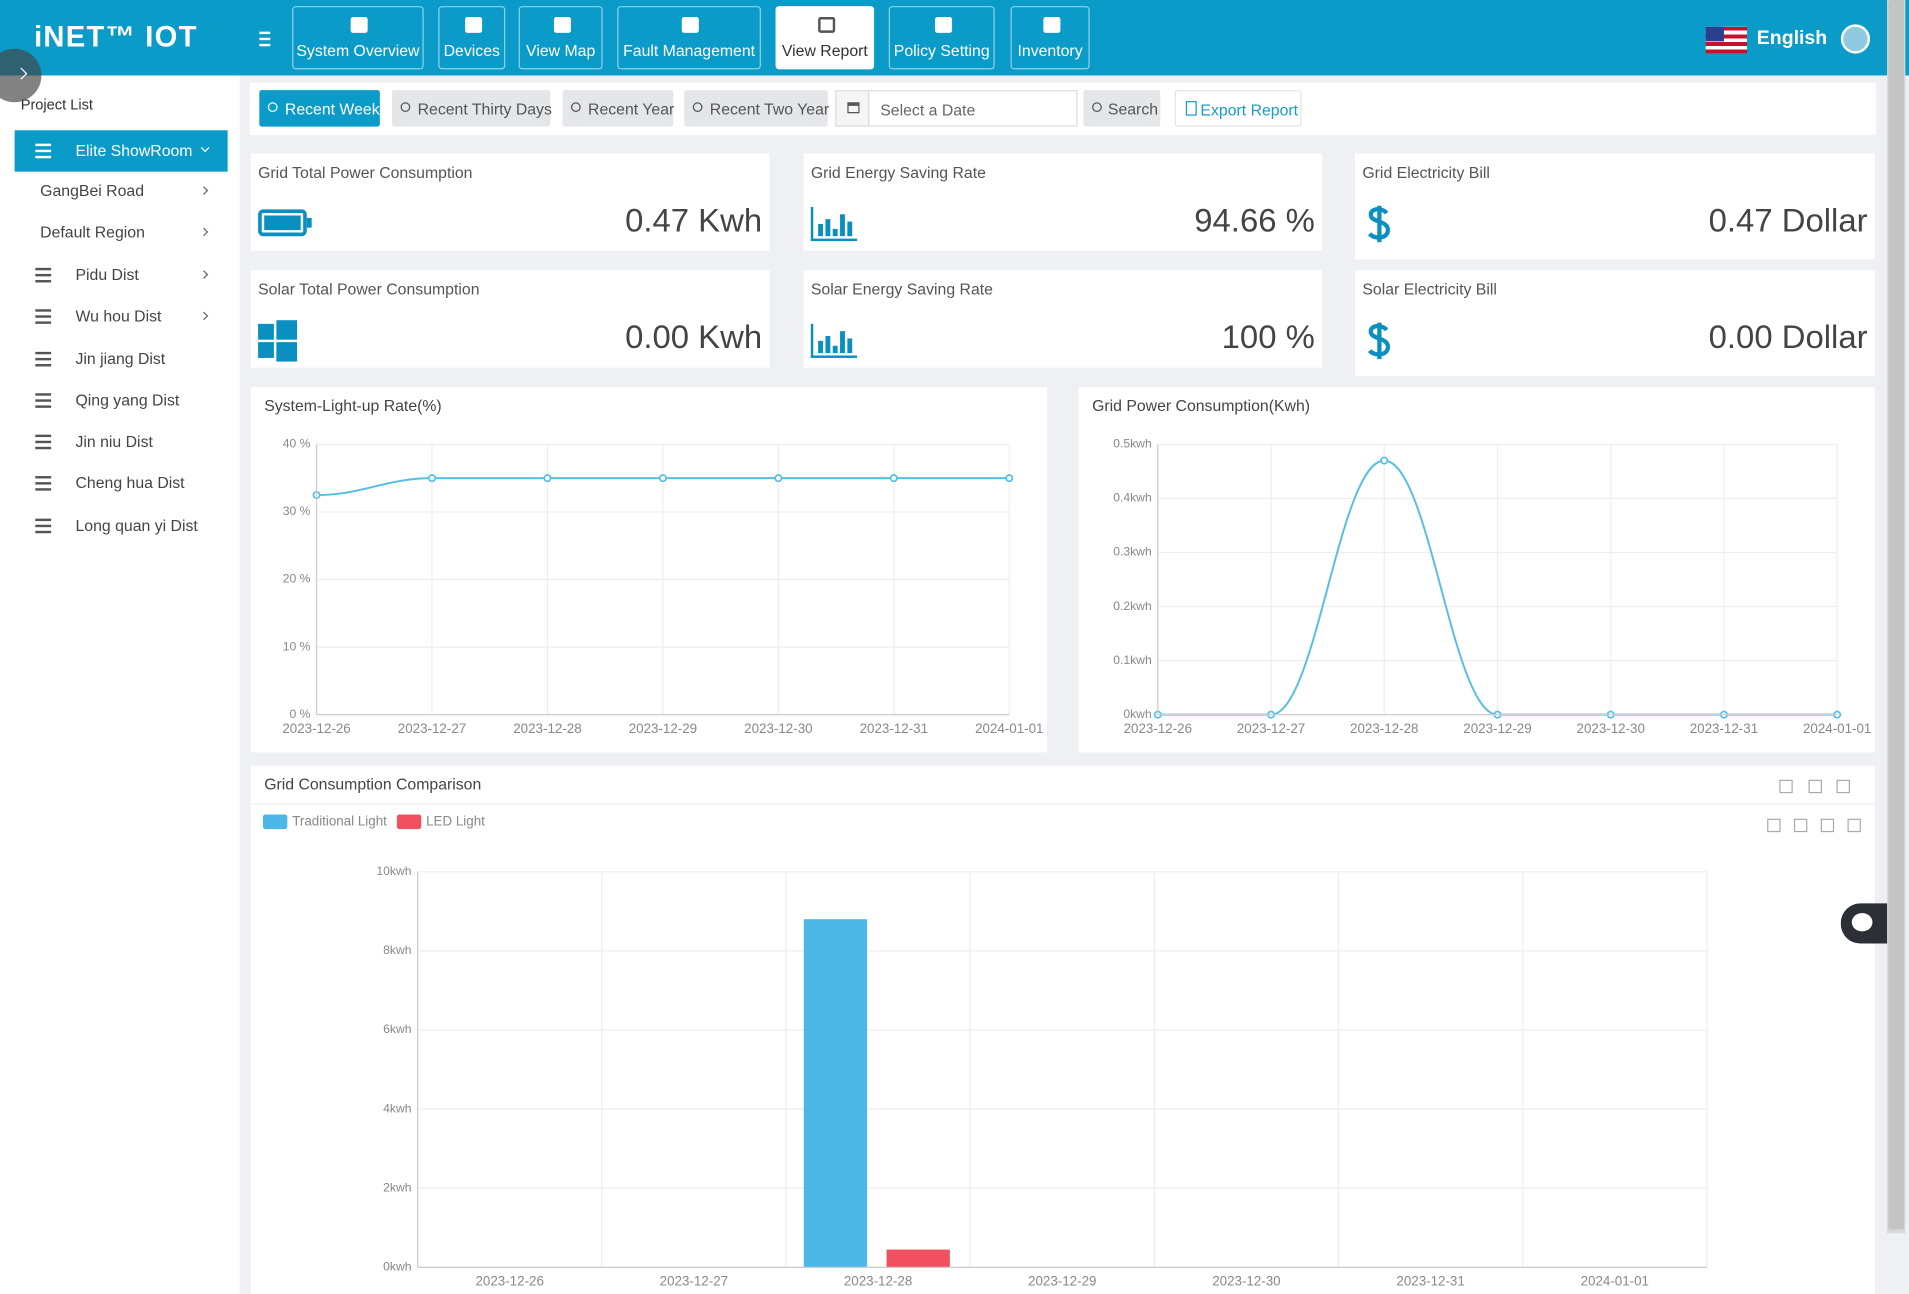  What do you see at coordinates (1132, 498) in the screenshot?
I see `y-tick-label: 0.4kwh` at bounding box center [1132, 498].